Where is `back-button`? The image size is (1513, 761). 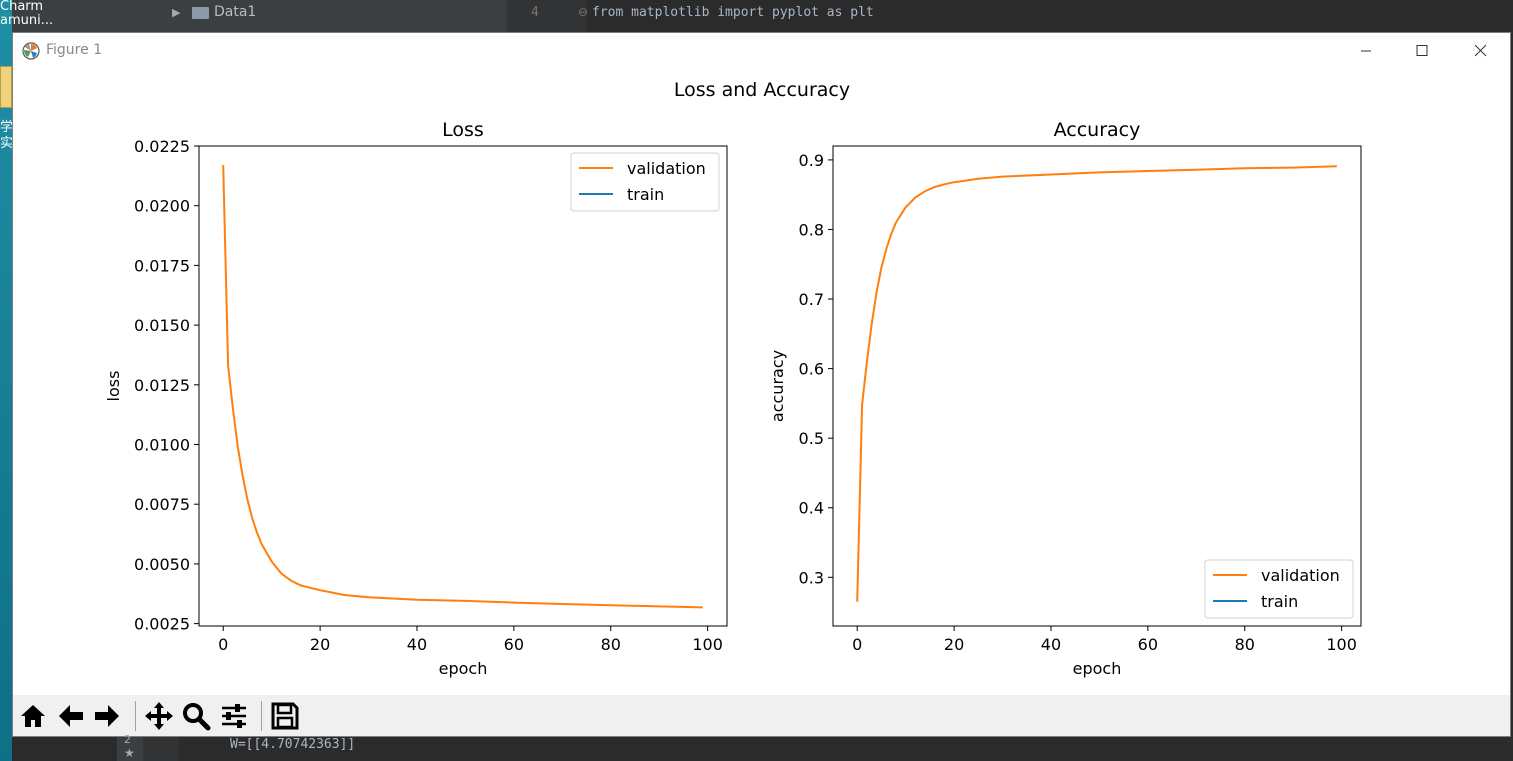 back-button is located at coordinates (71, 716).